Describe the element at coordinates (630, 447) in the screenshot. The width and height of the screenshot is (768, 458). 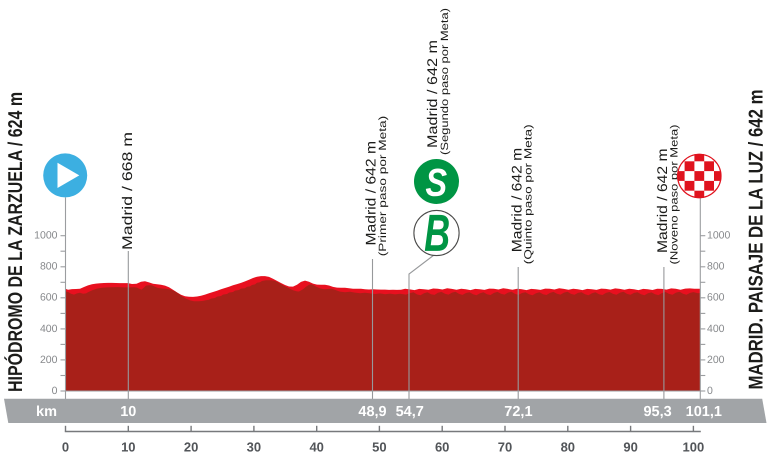
I see `svg-text: 90` at that location.